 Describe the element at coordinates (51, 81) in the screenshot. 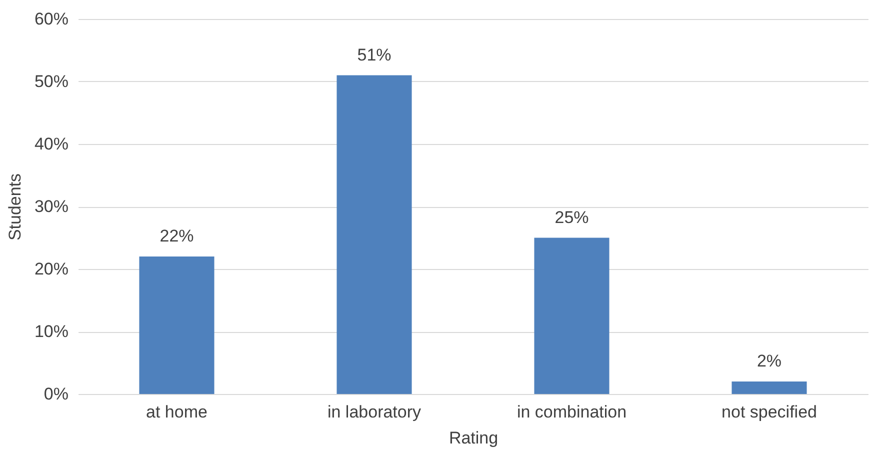

I see `y-tick-label: 50%` at that location.